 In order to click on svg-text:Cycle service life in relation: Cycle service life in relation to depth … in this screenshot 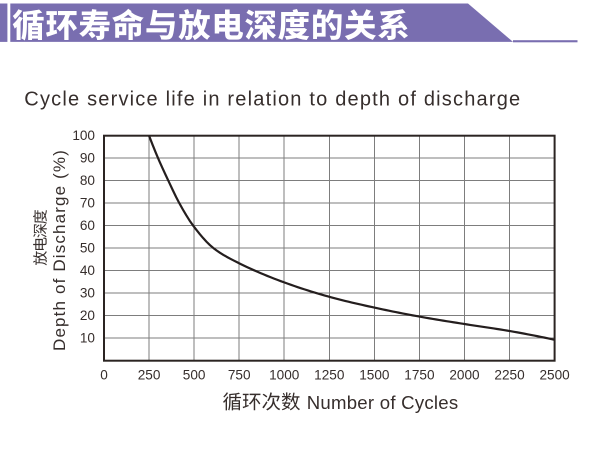, I will do `click(272, 100)`.